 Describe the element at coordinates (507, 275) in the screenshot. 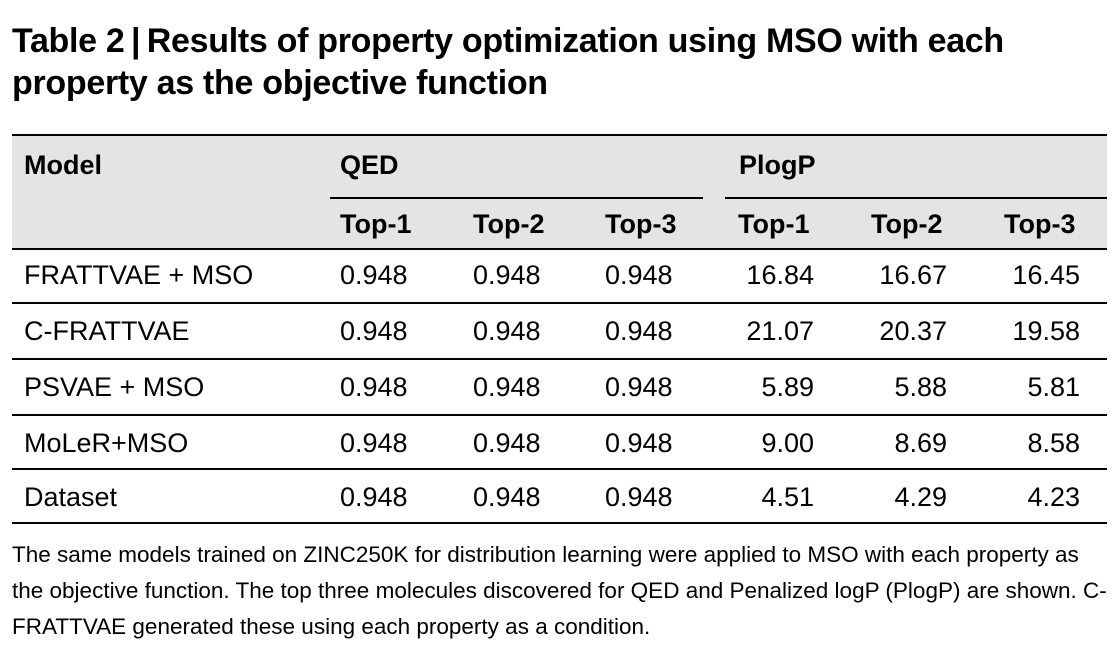

I see `row-1-qed-top2: 0.948` at that location.